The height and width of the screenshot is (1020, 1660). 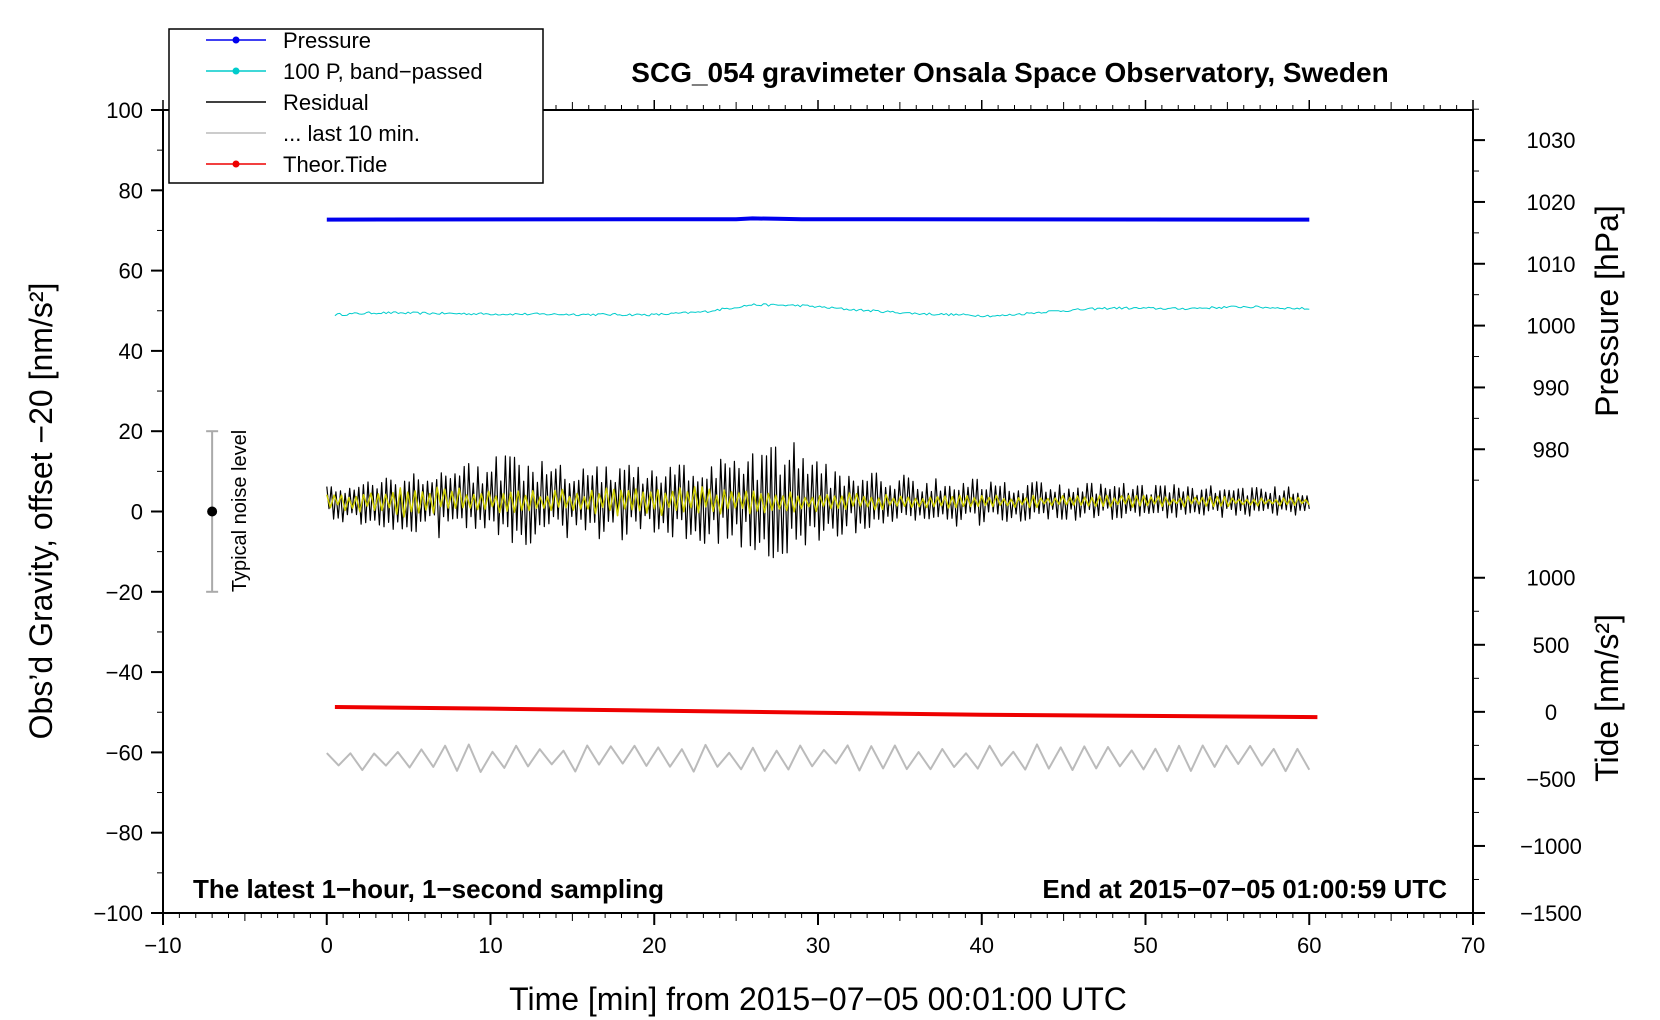 What do you see at coordinates (1551, 846) in the screenshot?
I see `tide-tick-label: −1000` at bounding box center [1551, 846].